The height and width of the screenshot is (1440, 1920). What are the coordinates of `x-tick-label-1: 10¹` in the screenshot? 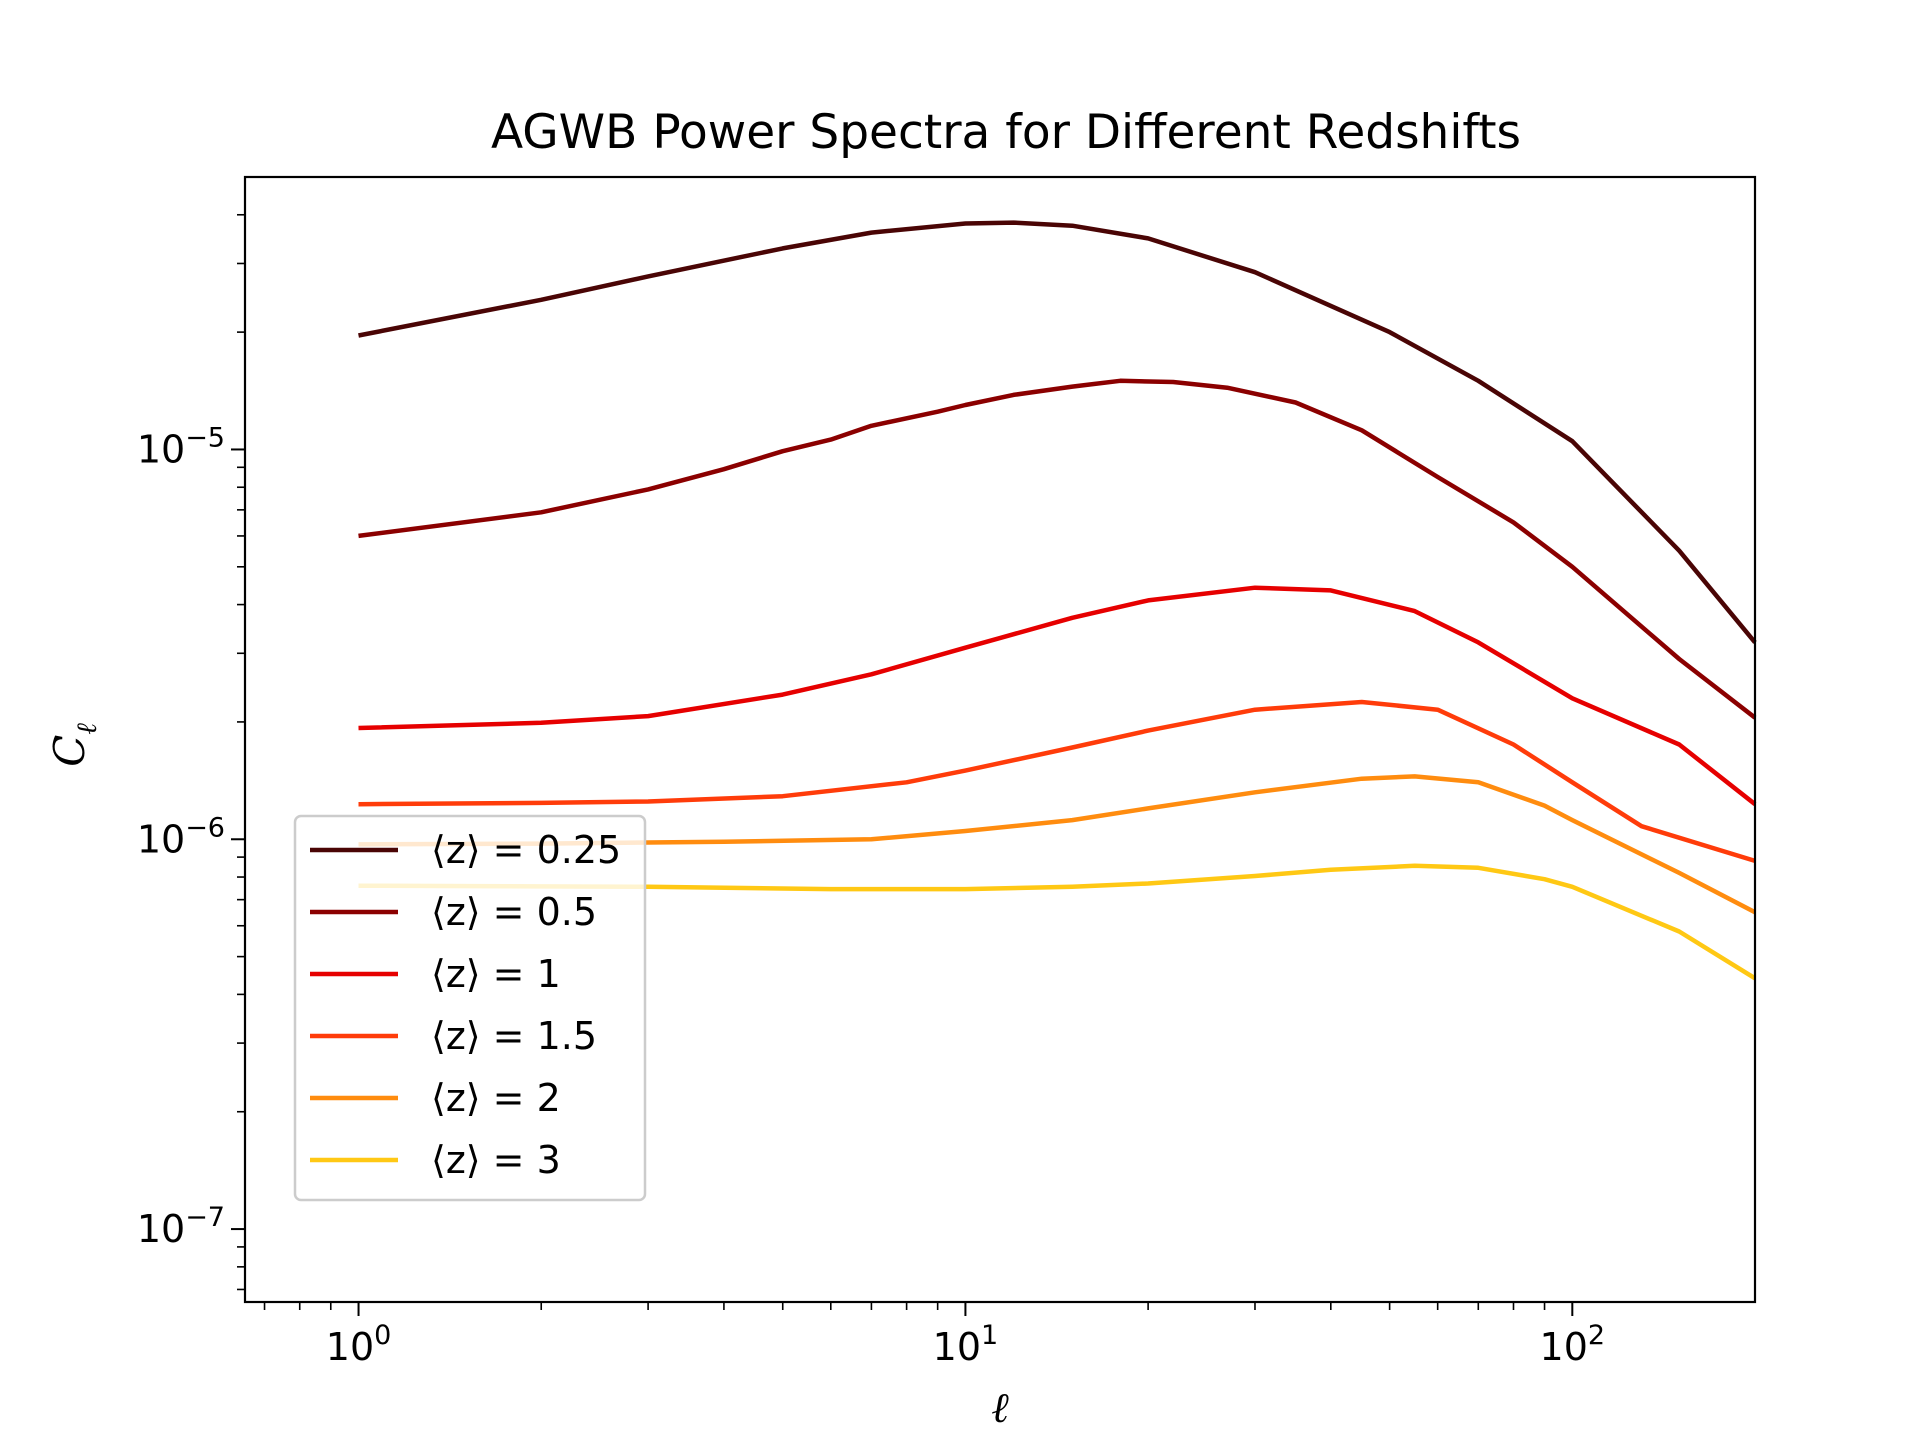 It's located at (966, 1344).